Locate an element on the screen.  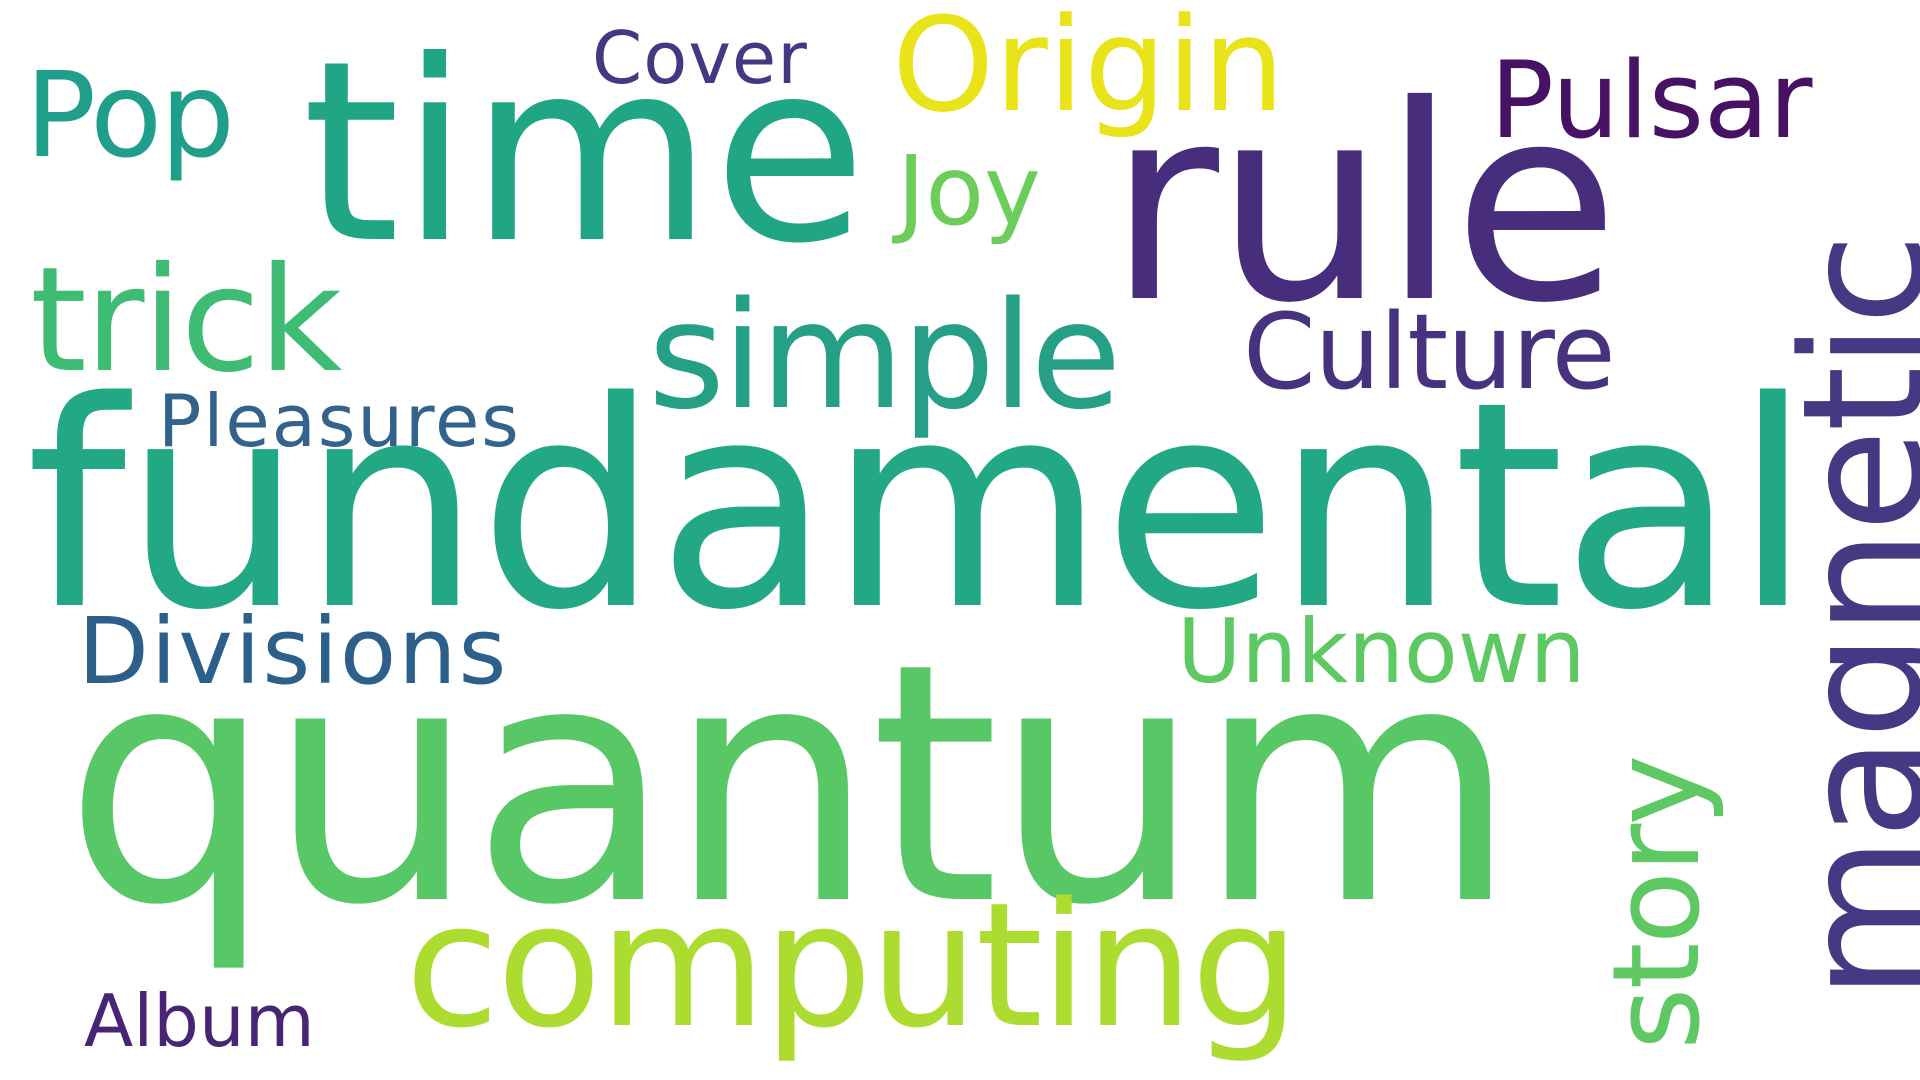
word-simple: simple is located at coordinates (885, 356).